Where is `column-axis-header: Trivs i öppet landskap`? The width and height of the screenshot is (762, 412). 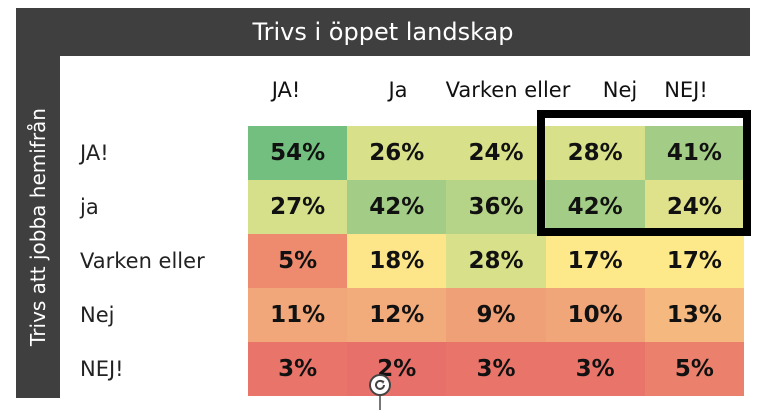
column-axis-header: Trivs i öppet landskap is located at coordinates (383, 32).